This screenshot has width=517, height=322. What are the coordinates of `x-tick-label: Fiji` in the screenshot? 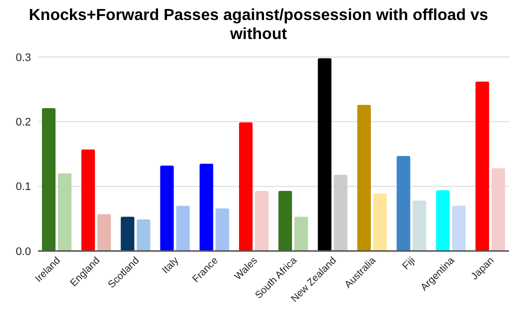 It's located at (409, 263).